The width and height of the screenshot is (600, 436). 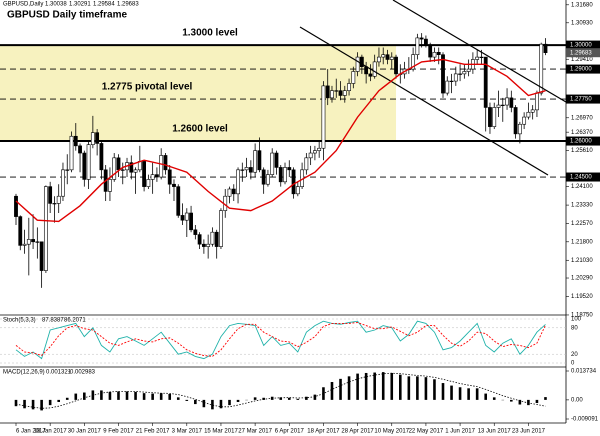 What do you see at coordinates (582, 118) in the screenshot?
I see `y-tick-label: 1.26970` at bounding box center [582, 118].